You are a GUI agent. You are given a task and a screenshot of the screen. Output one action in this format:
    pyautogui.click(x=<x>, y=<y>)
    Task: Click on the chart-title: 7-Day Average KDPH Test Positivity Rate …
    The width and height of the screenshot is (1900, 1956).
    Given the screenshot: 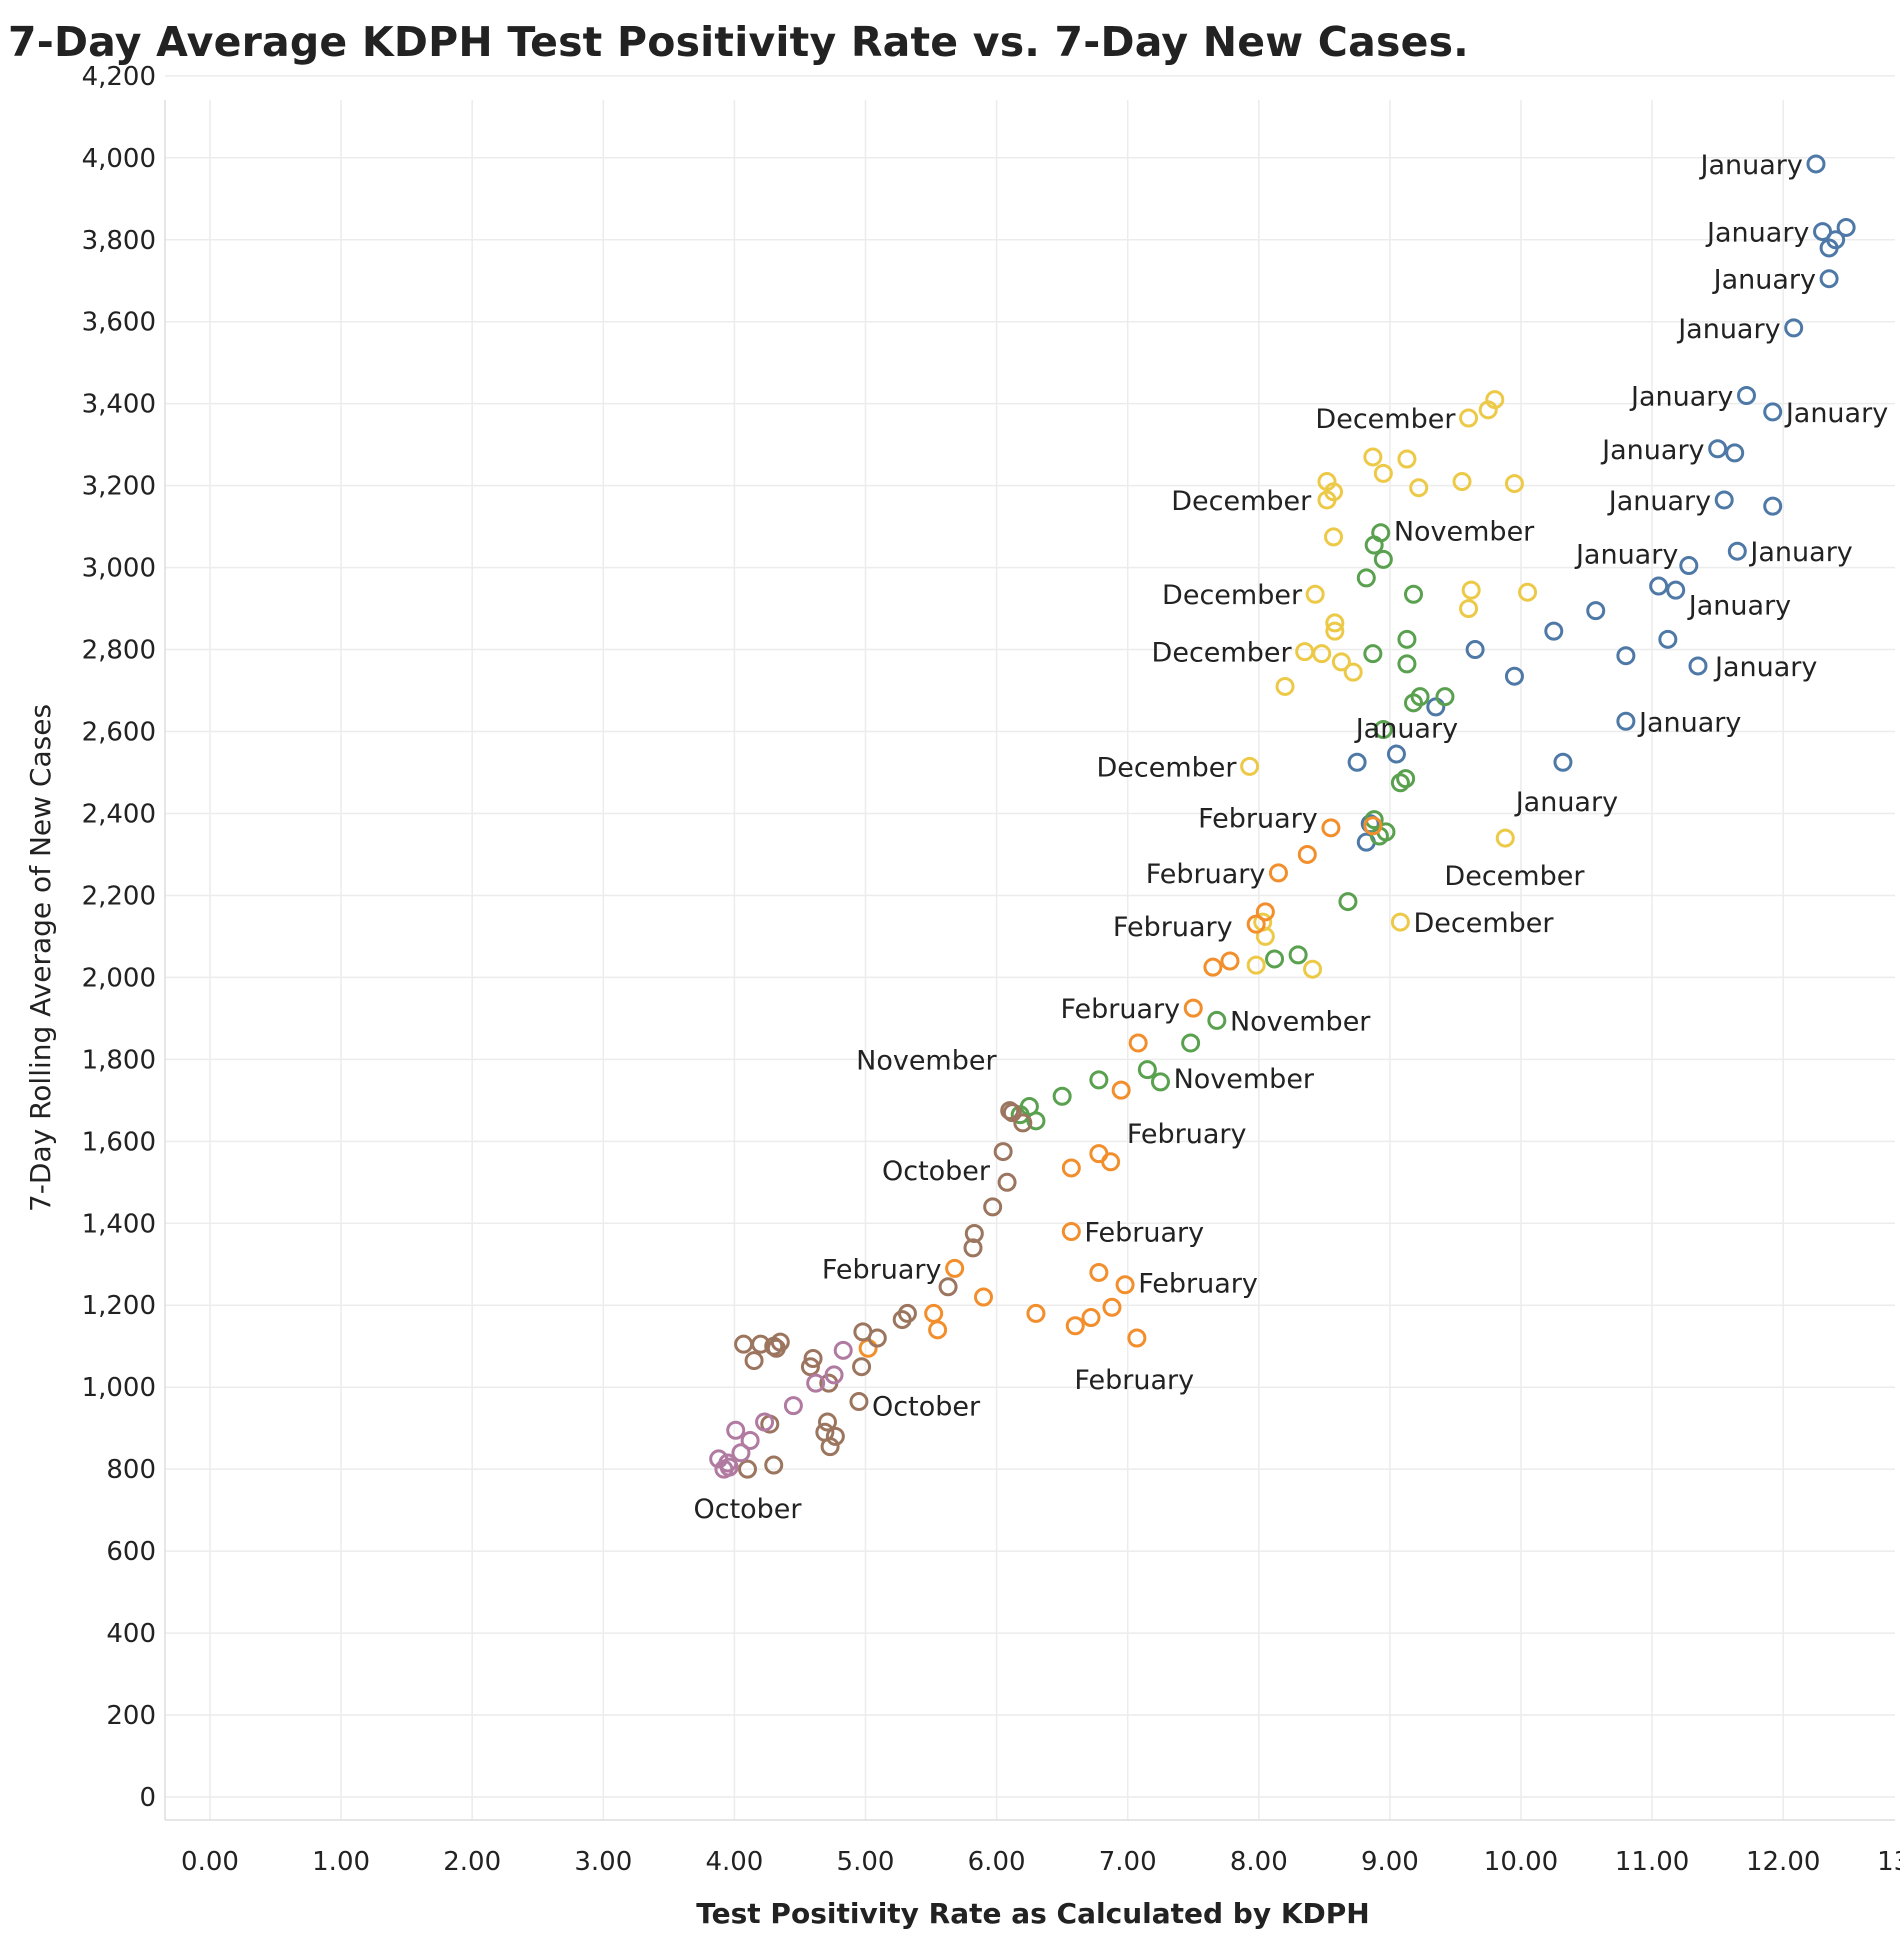 What is the action you would take?
    pyautogui.click(x=738, y=42)
    